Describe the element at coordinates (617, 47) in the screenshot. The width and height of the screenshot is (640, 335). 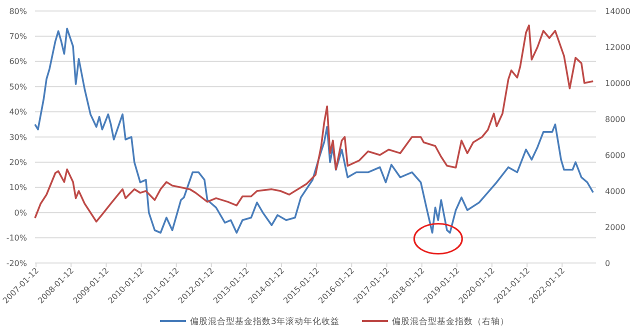
I see `y2-tick-label: 12000` at that location.